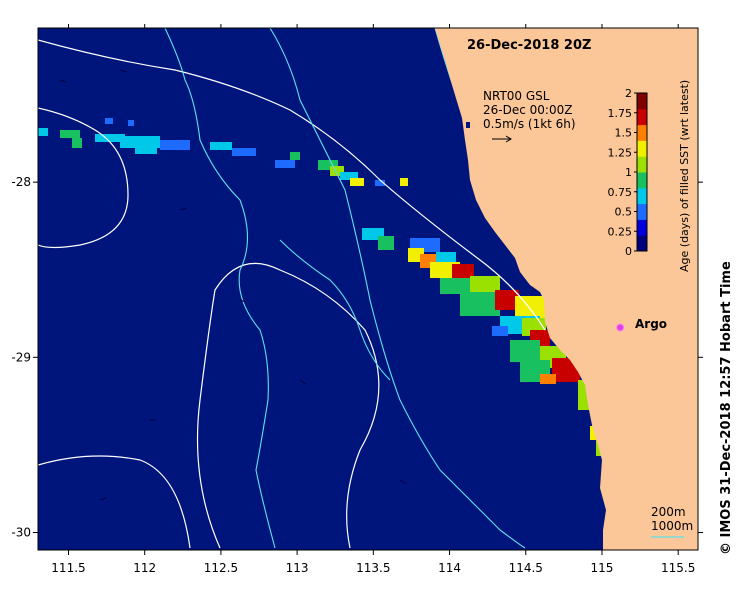 The width and height of the screenshot is (739, 592). I want to click on x-tick-label: 112, so click(144, 568).